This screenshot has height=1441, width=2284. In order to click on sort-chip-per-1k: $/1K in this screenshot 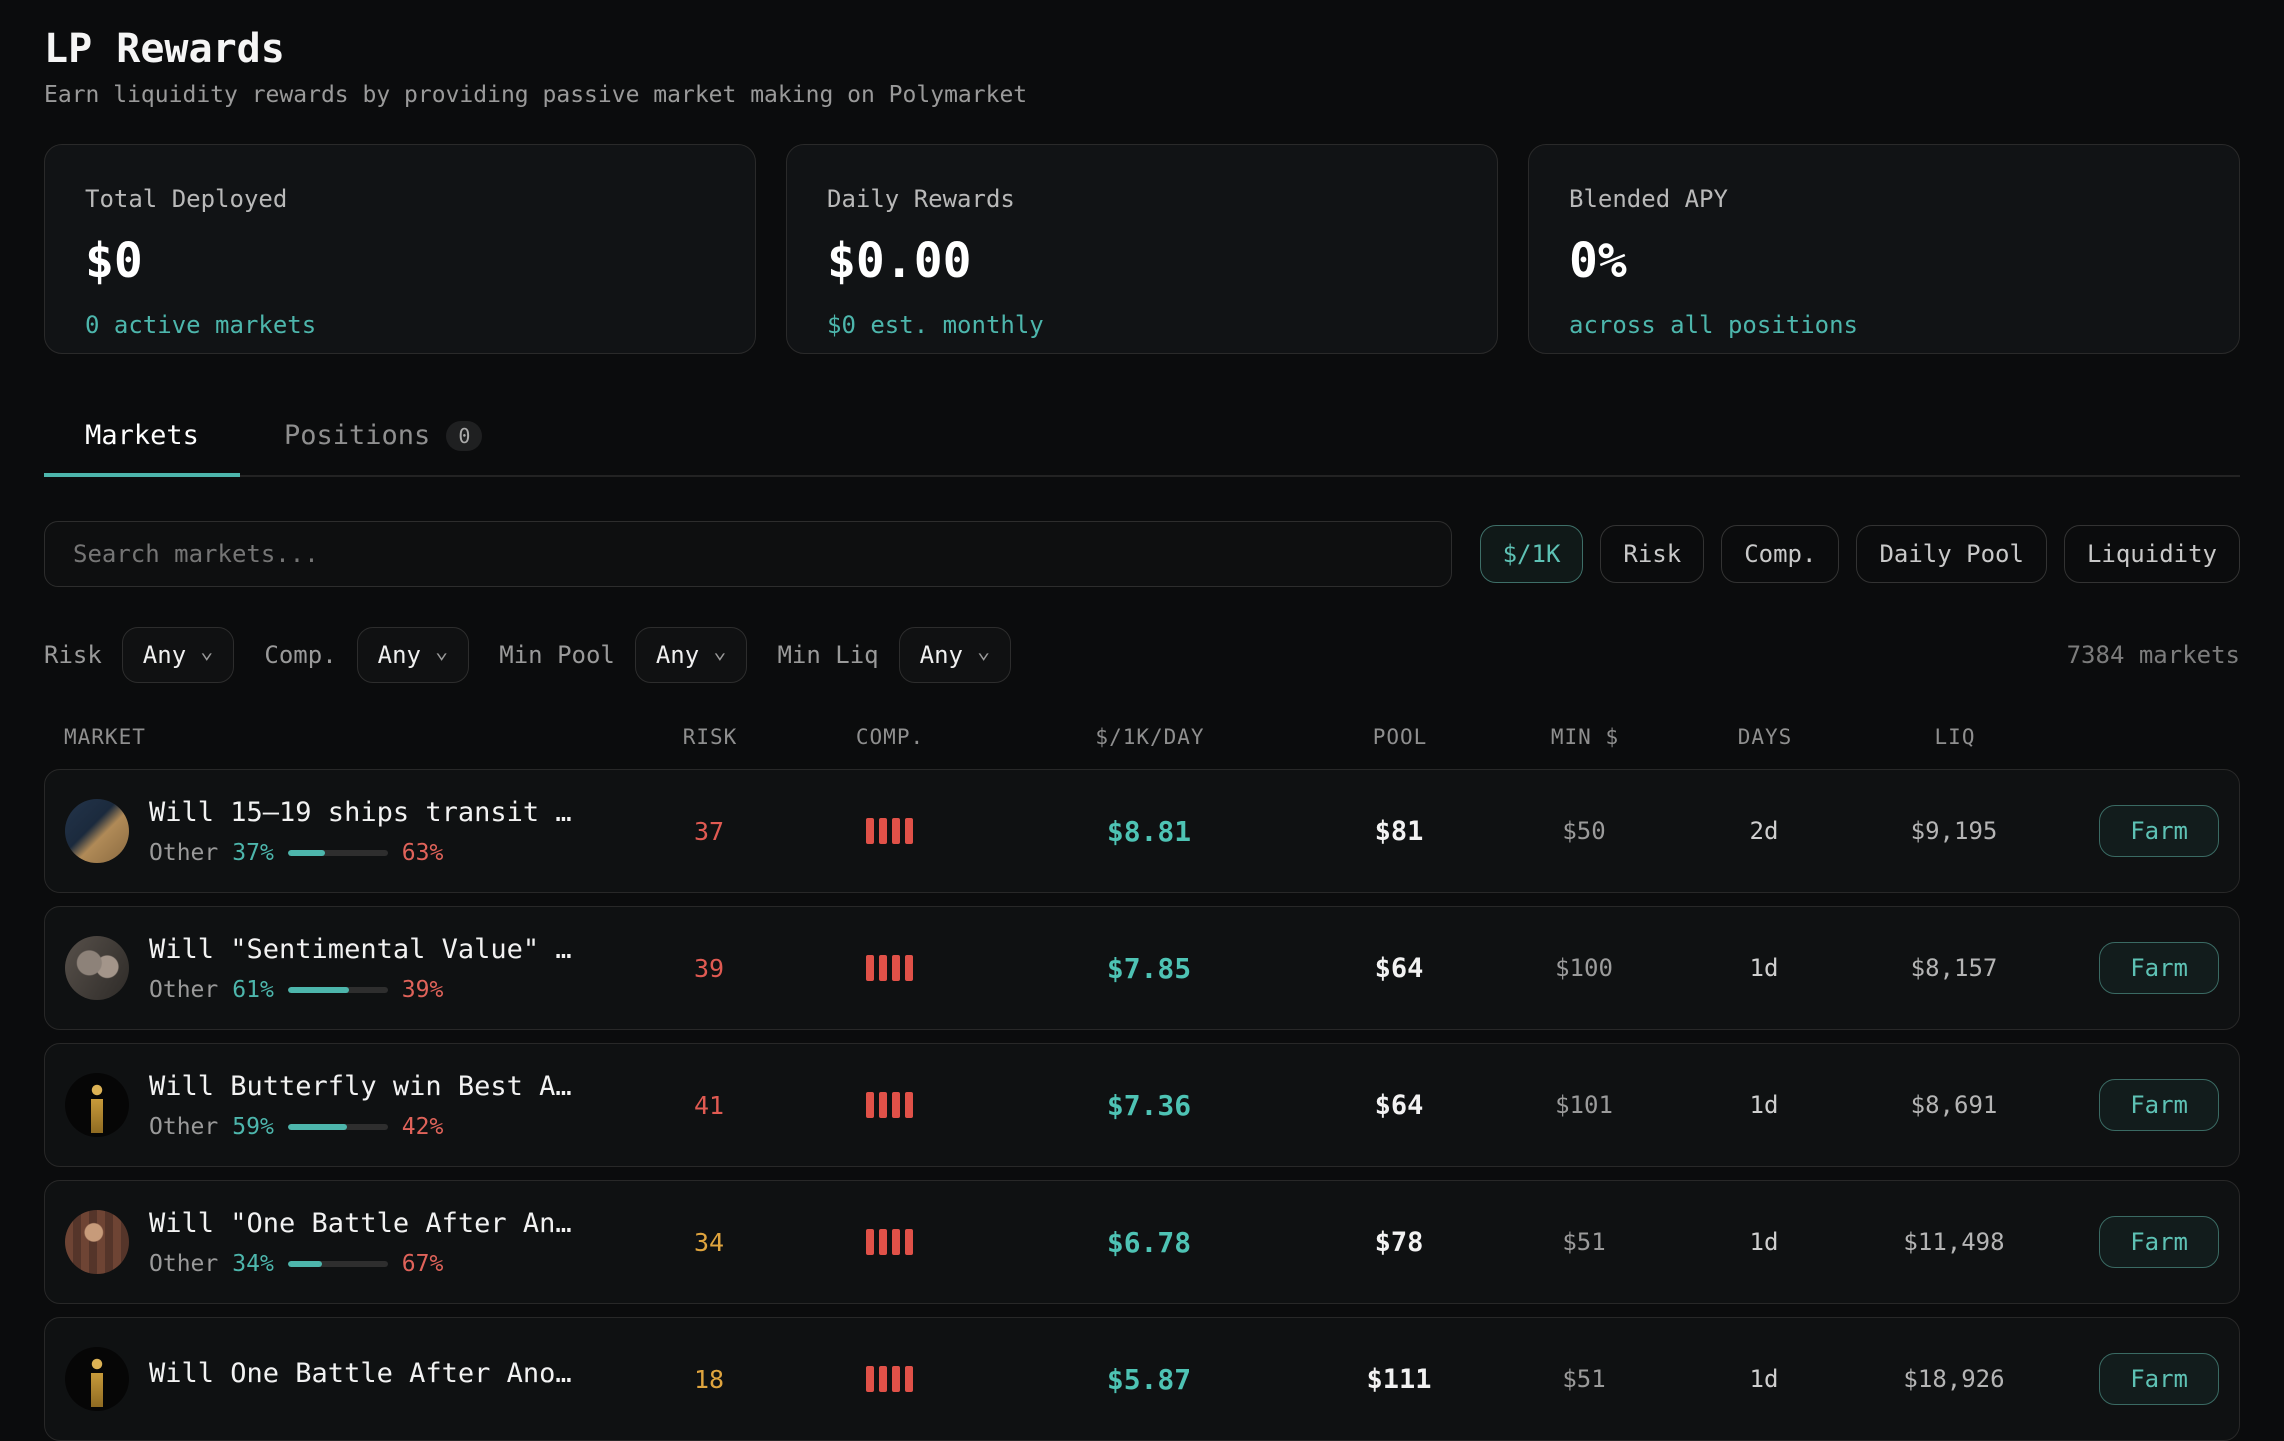, I will do `click(1531, 554)`.